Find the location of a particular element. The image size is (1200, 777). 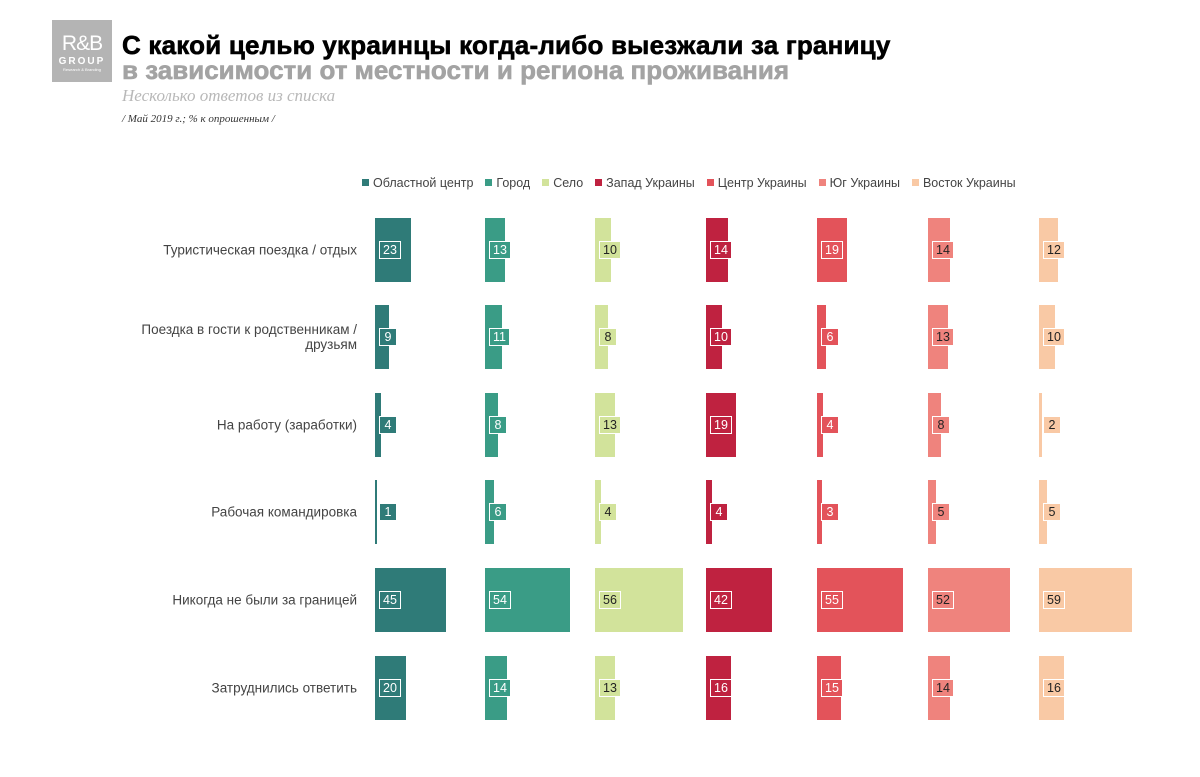

data-label: 52 is located at coordinates (943, 600).